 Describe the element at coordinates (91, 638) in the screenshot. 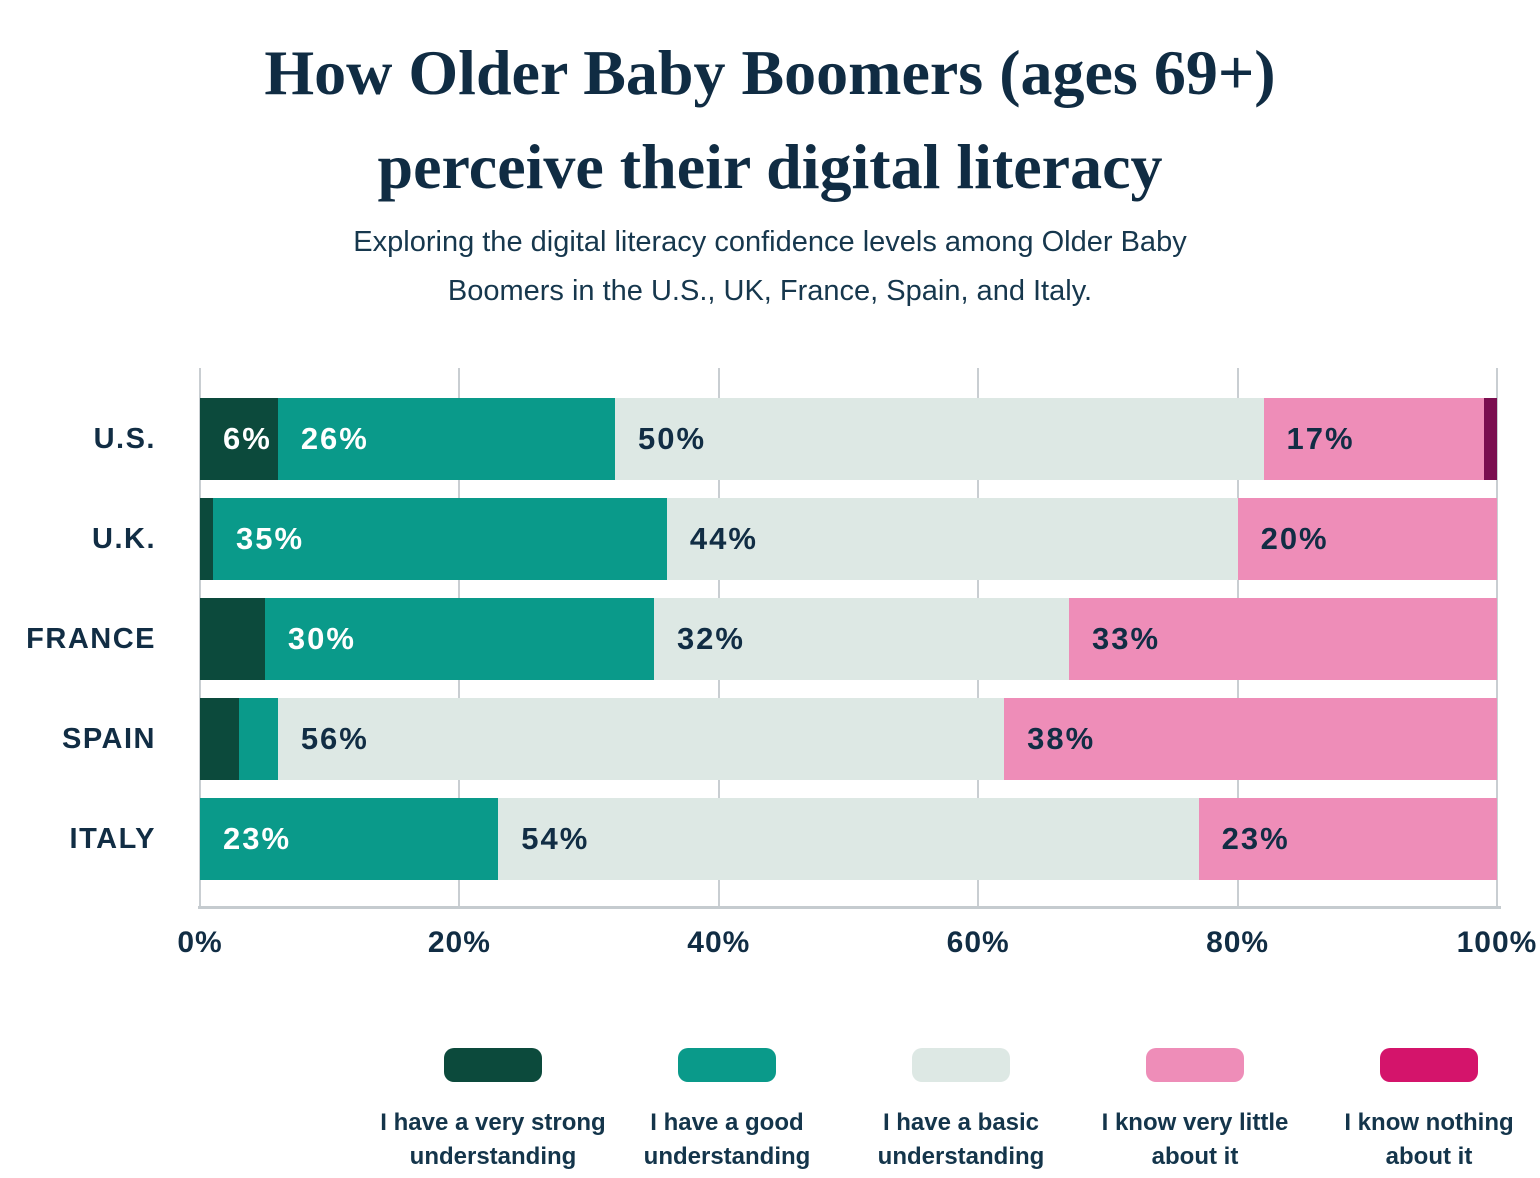

I see `category-label: FRANCE` at that location.